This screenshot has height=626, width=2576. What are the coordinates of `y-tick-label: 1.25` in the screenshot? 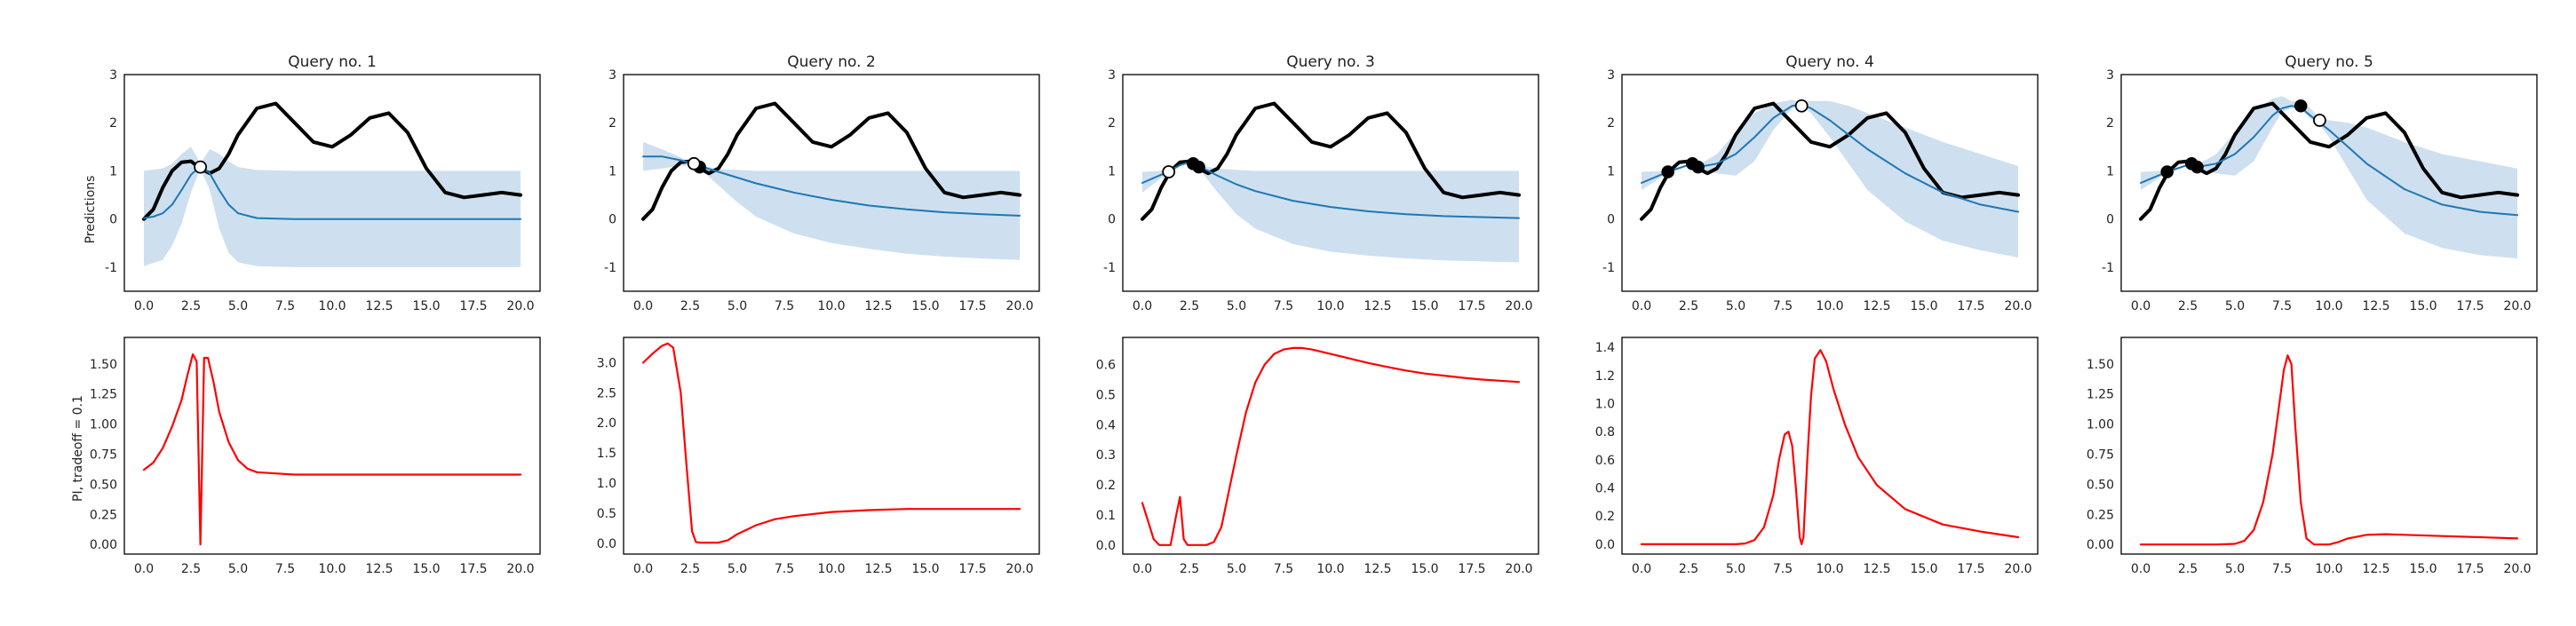 It's located at (103, 395).